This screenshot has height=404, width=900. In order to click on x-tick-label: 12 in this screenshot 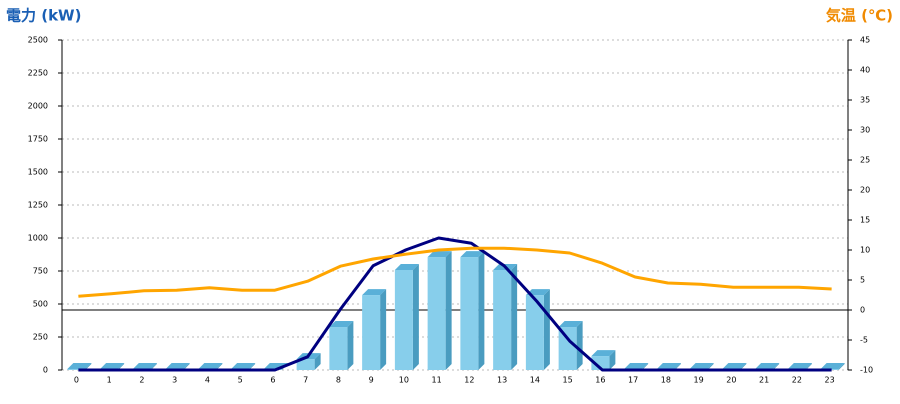, I will do `click(469, 380)`.